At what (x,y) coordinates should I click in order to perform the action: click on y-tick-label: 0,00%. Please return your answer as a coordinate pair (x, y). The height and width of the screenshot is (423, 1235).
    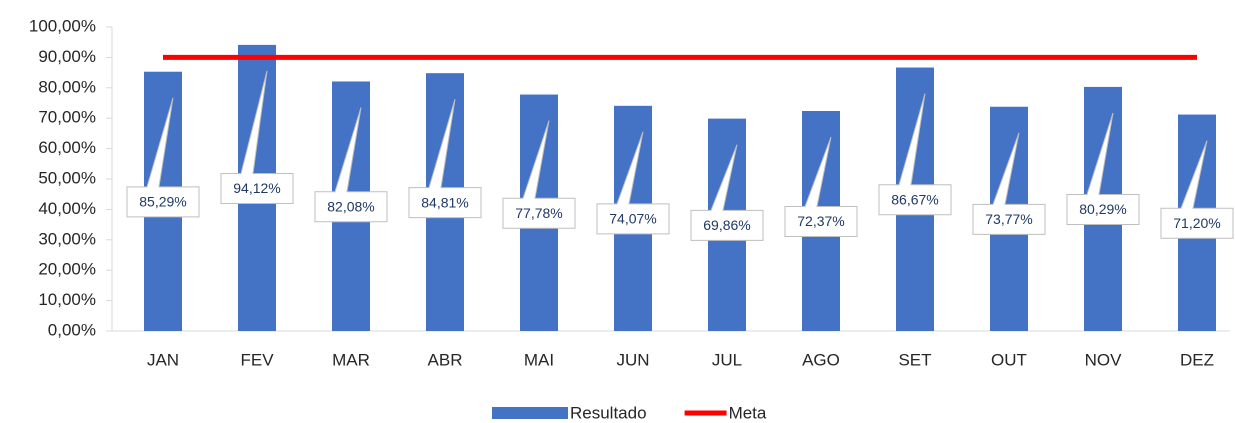
    Looking at the image, I should click on (72, 329).